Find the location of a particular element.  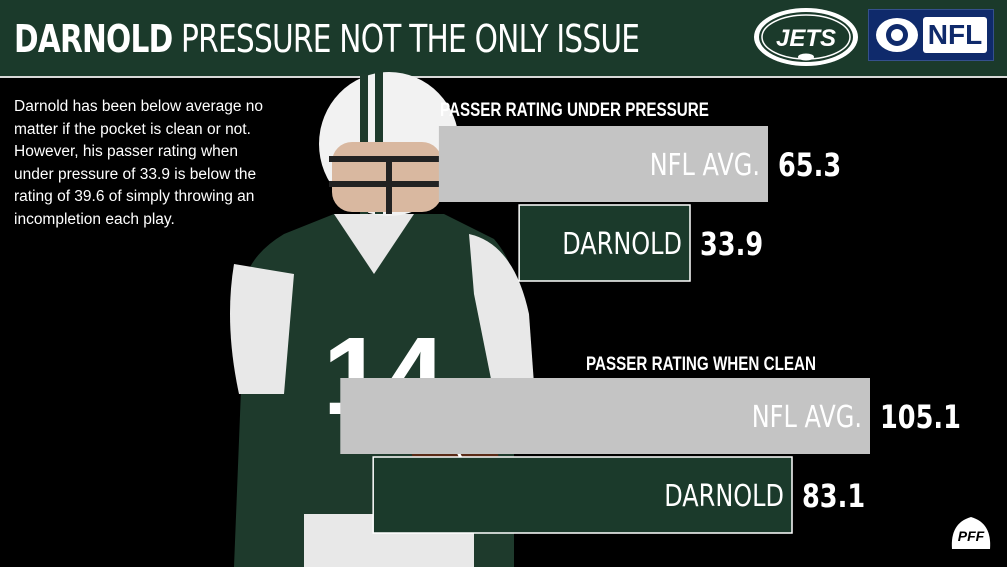

chart-title-pressure: PASSER RATING UNDER PRESSURE is located at coordinates (574, 110).